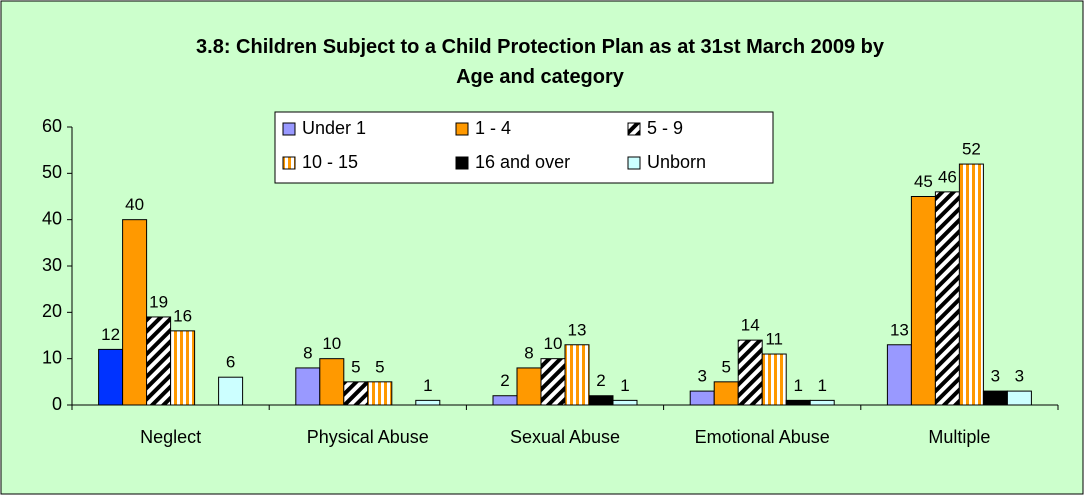 This screenshot has height=495, width=1084. I want to click on x-tick-label: Neglect, so click(171, 437).